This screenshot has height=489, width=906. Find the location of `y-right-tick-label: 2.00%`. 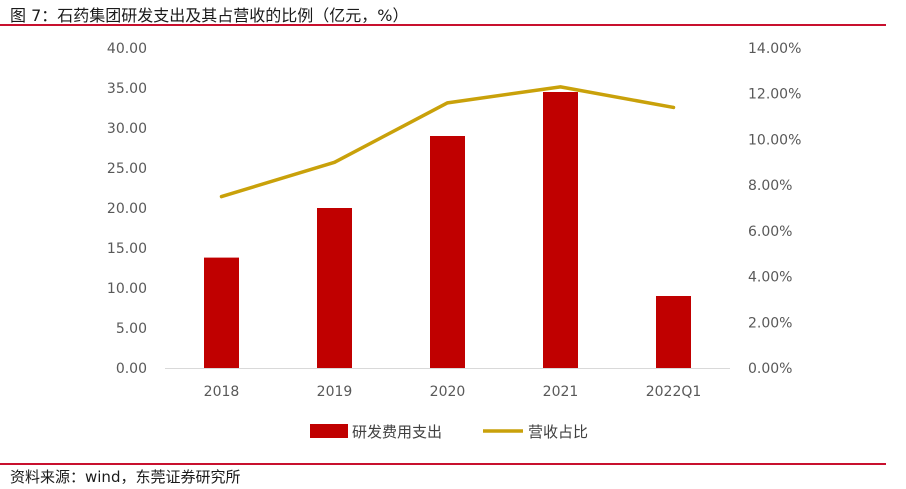

y-right-tick-label: 2.00% is located at coordinates (770, 323).